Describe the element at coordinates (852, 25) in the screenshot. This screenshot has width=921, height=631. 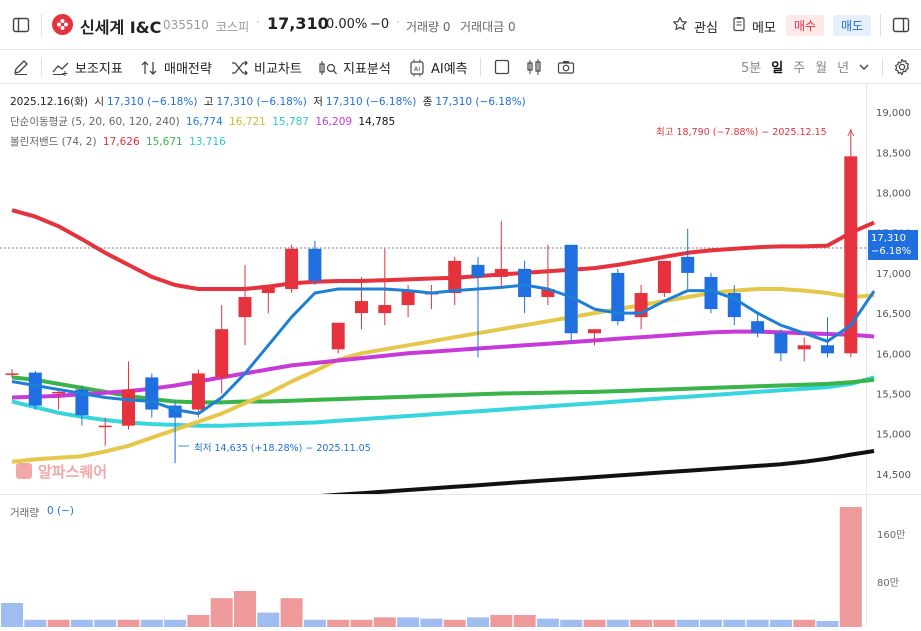
I see `sell-button: 매도` at that location.